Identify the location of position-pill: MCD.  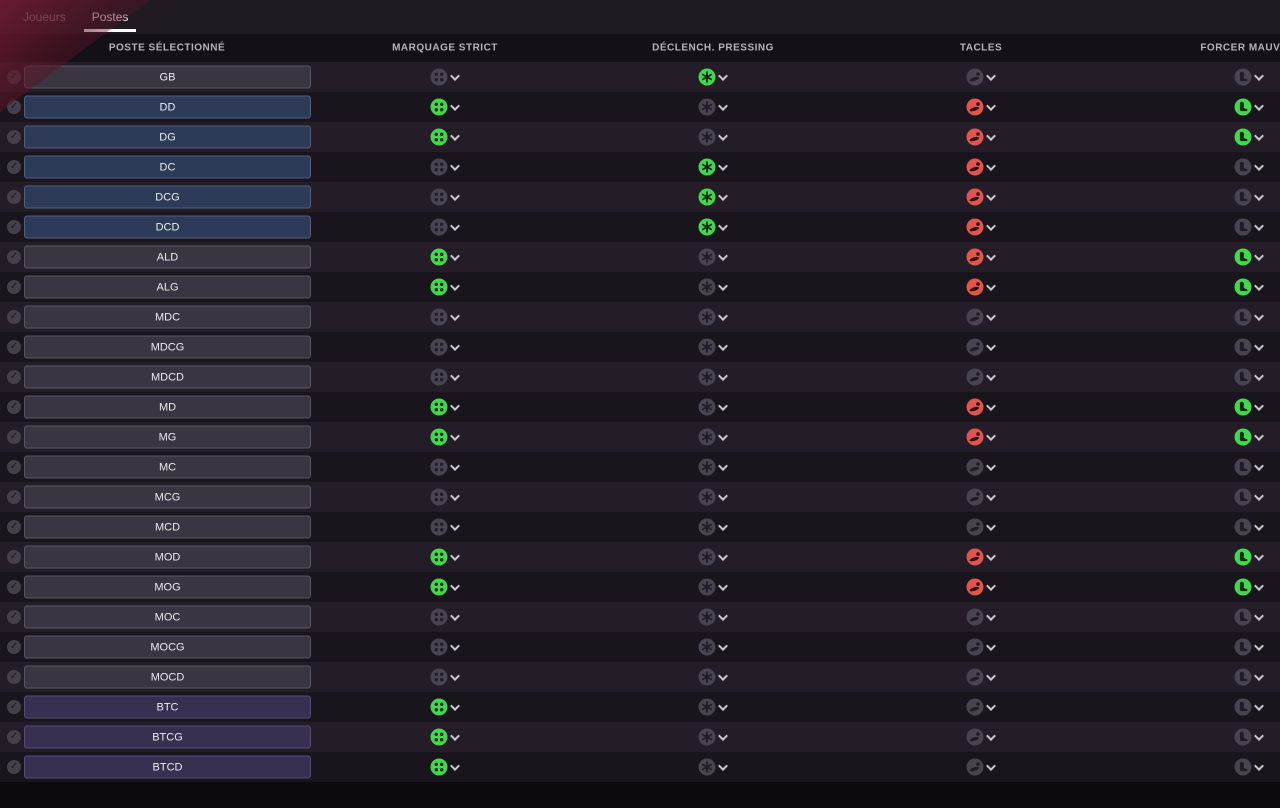
(167, 527).